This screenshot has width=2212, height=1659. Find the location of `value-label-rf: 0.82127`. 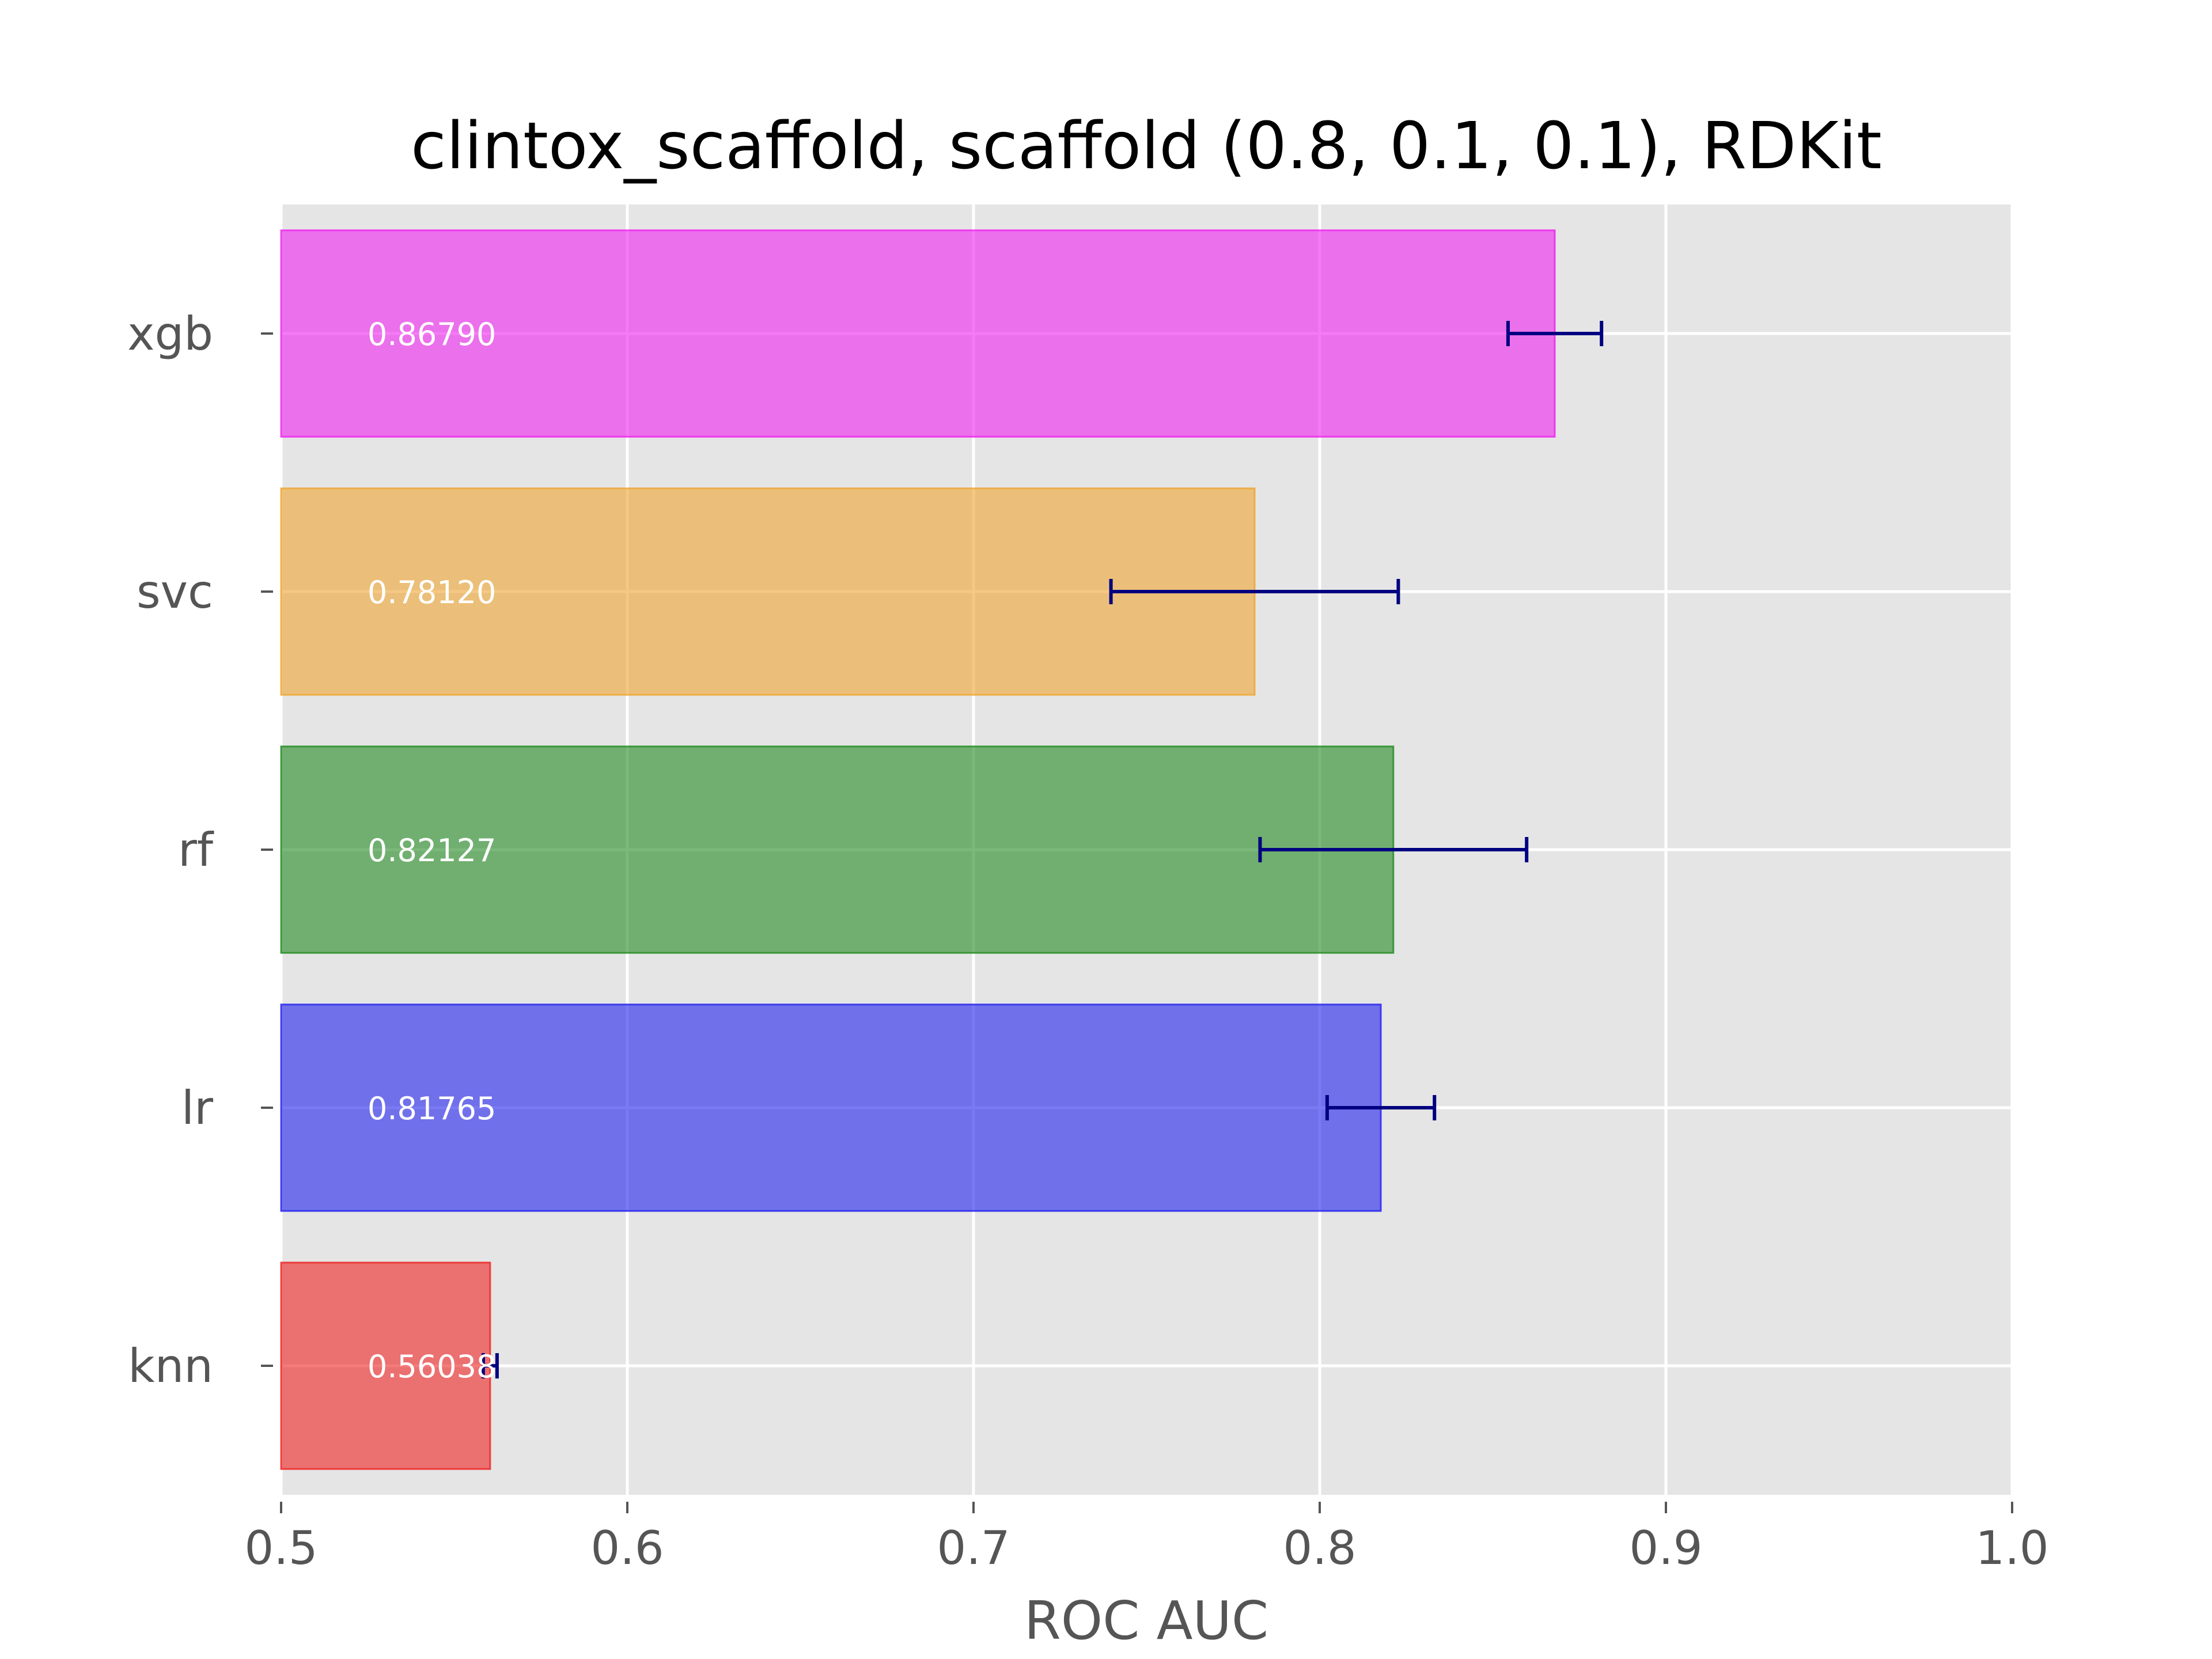

value-label-rf: 0.82127 is located at coordinates (432, 850).